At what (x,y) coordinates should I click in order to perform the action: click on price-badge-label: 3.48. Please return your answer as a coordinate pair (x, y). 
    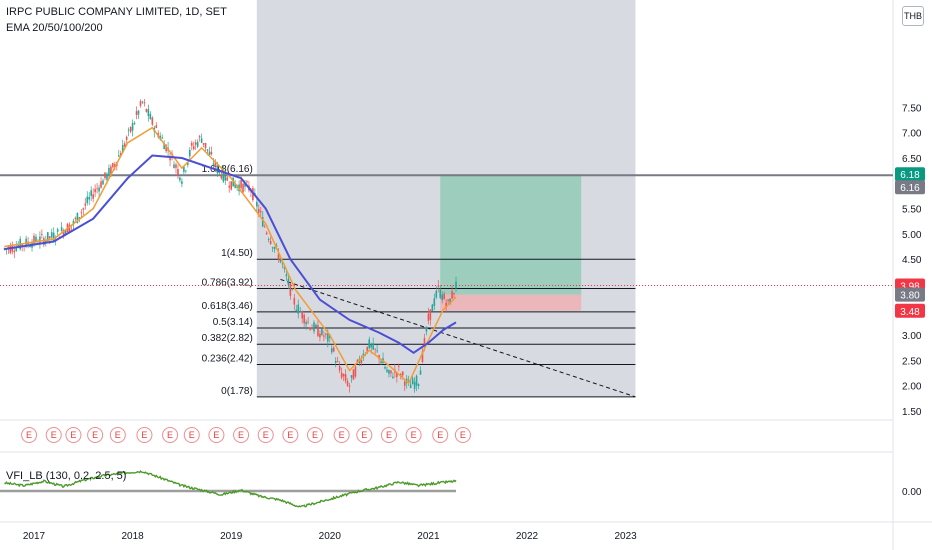
    Looking at the image, I should click on (910, 312).